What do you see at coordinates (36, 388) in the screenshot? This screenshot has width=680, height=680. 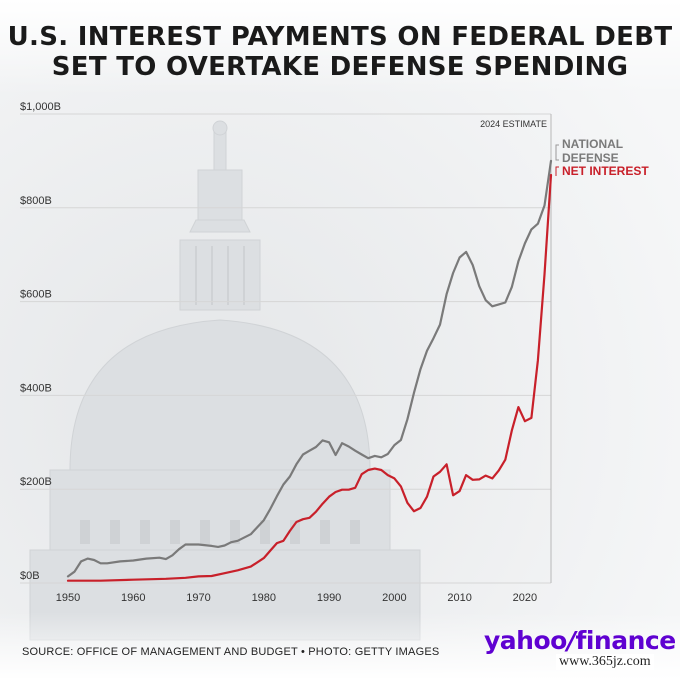 I see `y-tick-label: $400B` at bounding box center [36, 388].